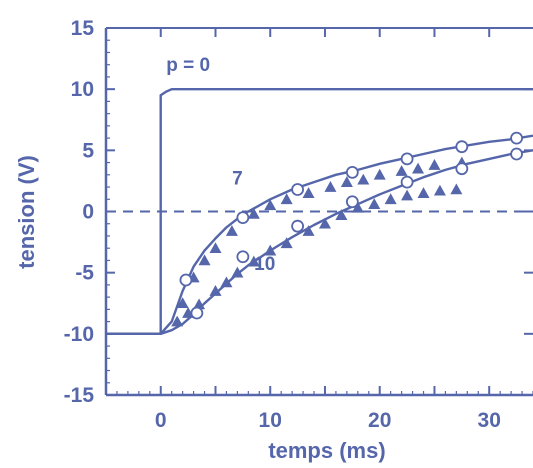  Describe the element at coordinates (83, 28) in the screenshot. I see `y-tick-label: 15` at that location.